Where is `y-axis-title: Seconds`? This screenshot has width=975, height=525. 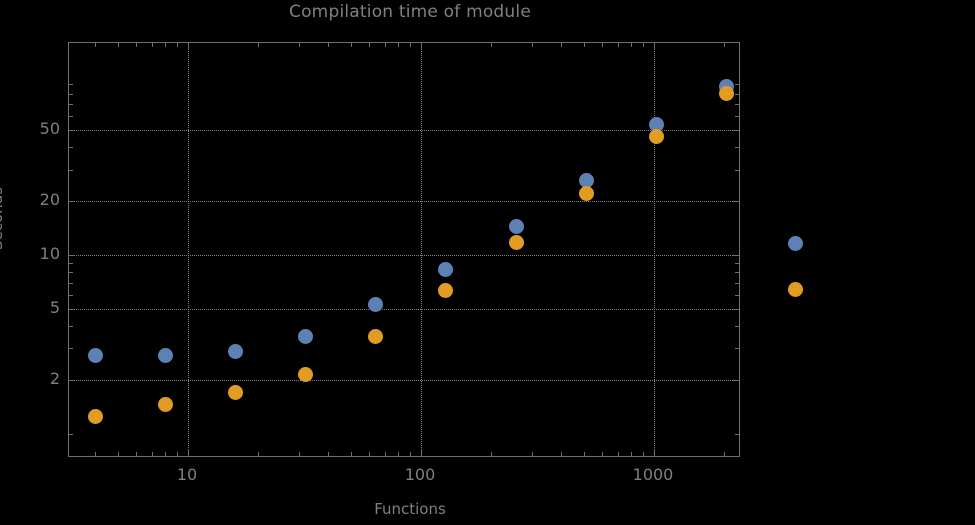 y-axis-title: Seconds is located at coordinates (3, 218).